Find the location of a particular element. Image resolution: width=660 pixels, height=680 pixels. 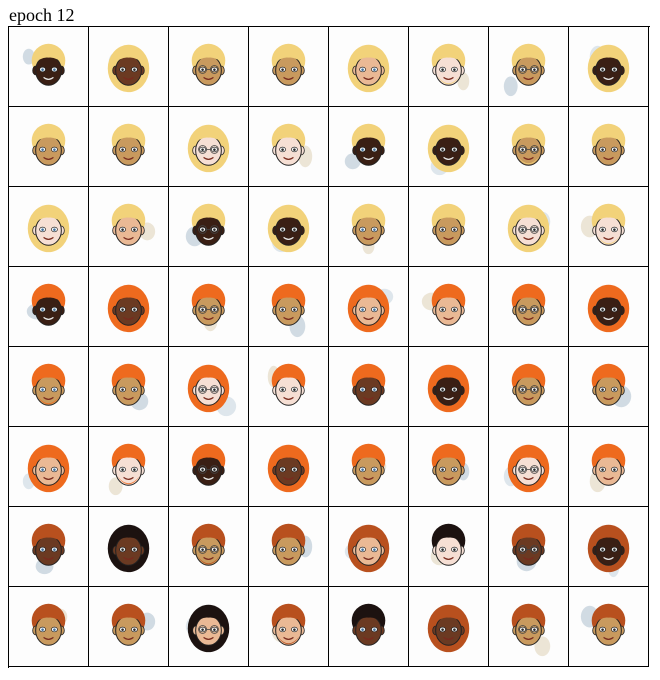

page-title: epoch 12 is located at coordinates (42, 15).